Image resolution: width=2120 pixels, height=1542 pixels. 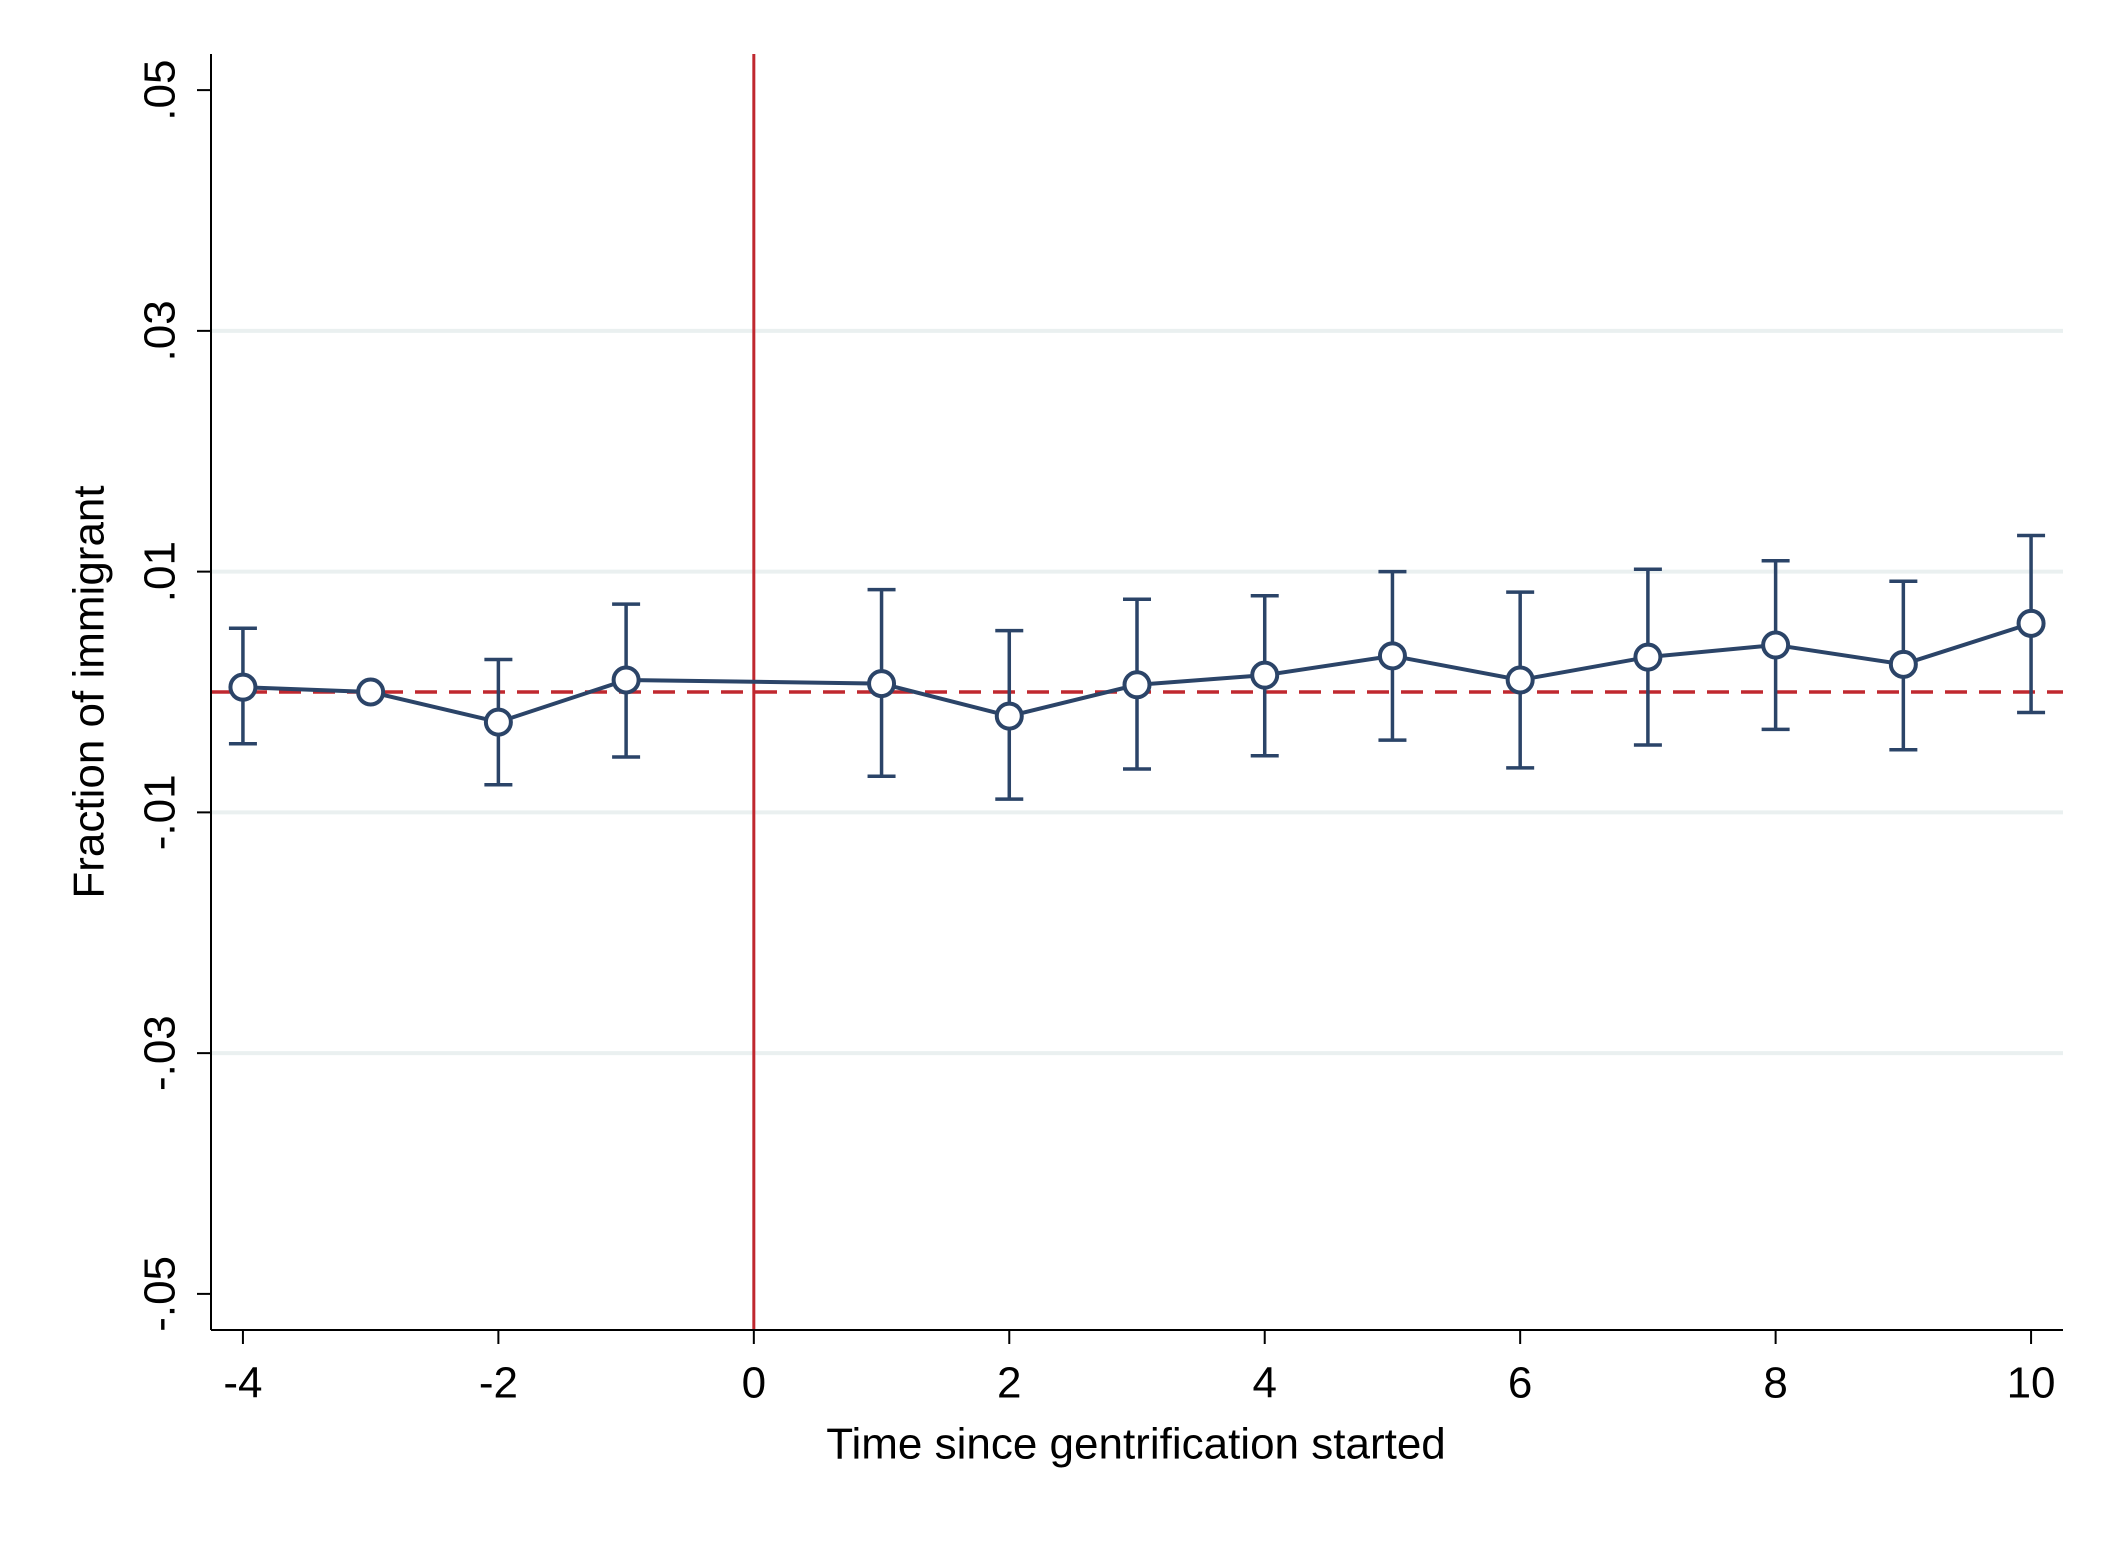 What do you see at coordinates (160, 812) in the screenshot?
I see `y-tick-label: -.01` at bounding box center [160, 812].